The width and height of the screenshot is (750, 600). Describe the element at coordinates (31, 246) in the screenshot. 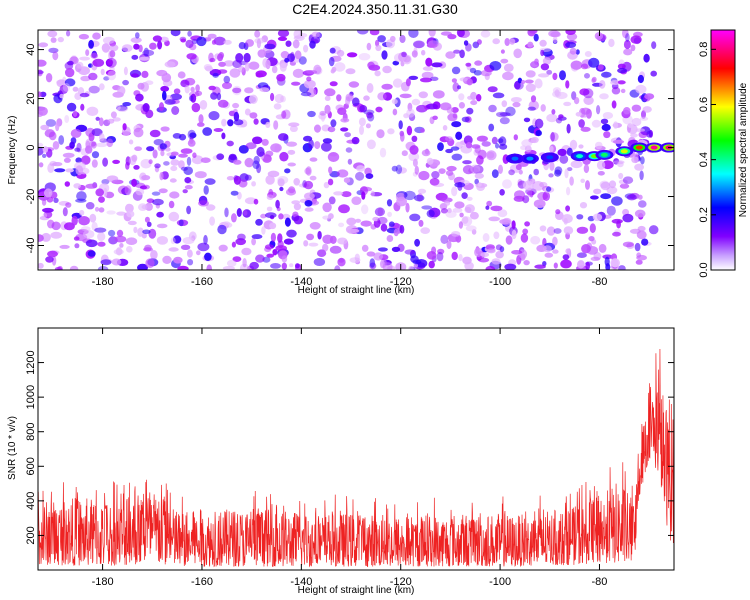

I see `heatmap-y-tick-label: -40` at that location.